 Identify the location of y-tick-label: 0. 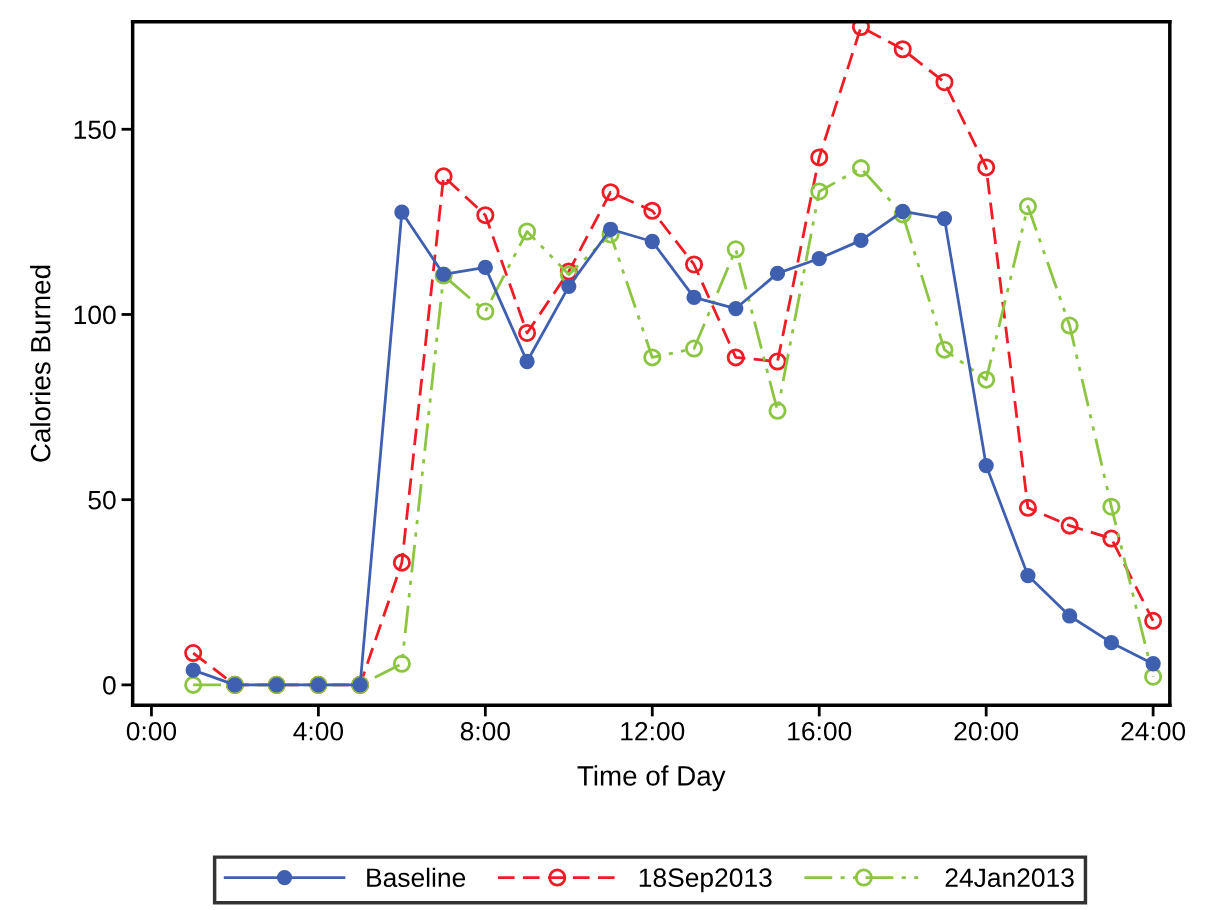
(109, 685).